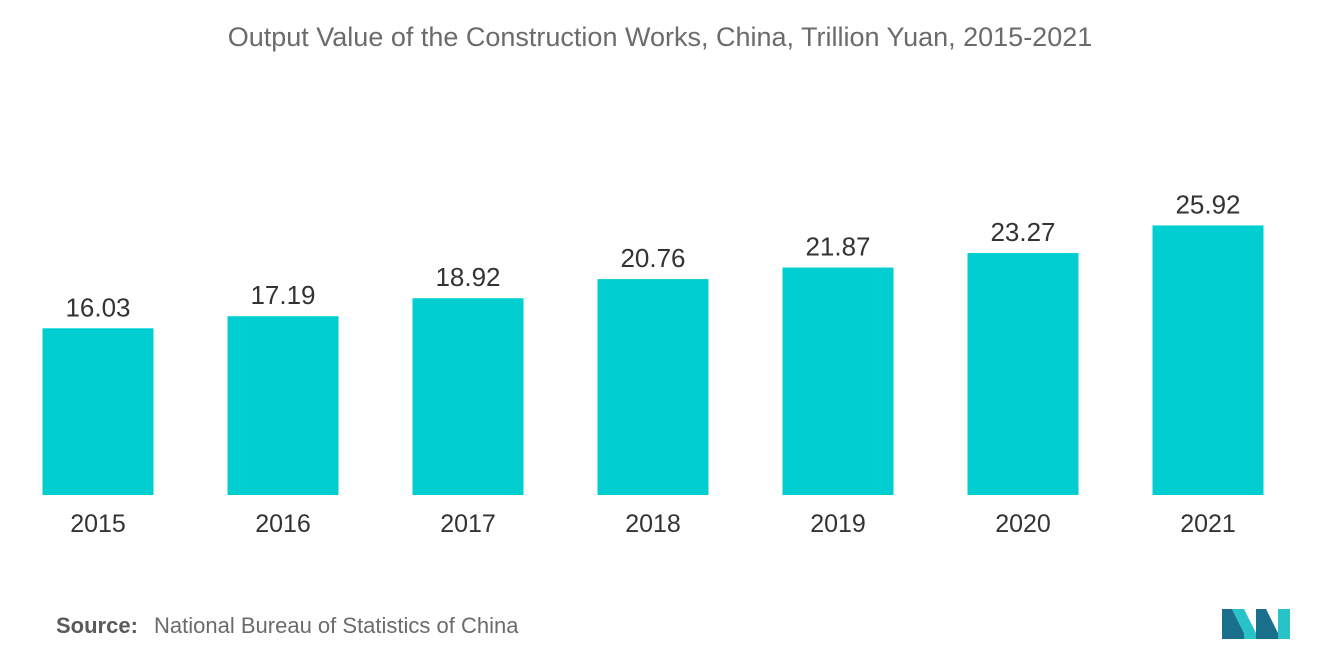 This screenshot has width=1320, height=665. I want to click on x-tick-labels-layer: 2015 2016 2017 2018 2019 2020 2021, so click(653, 524).